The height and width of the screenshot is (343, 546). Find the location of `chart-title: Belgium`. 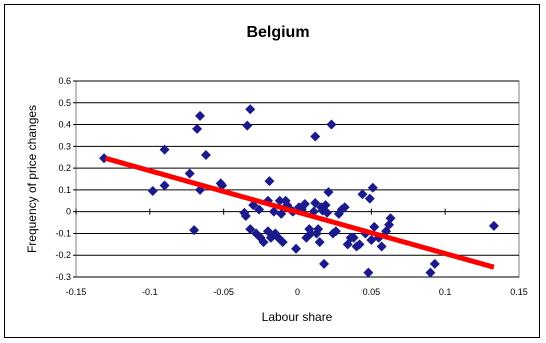

chart-title: Belgium is located at coordinates (277, 32).